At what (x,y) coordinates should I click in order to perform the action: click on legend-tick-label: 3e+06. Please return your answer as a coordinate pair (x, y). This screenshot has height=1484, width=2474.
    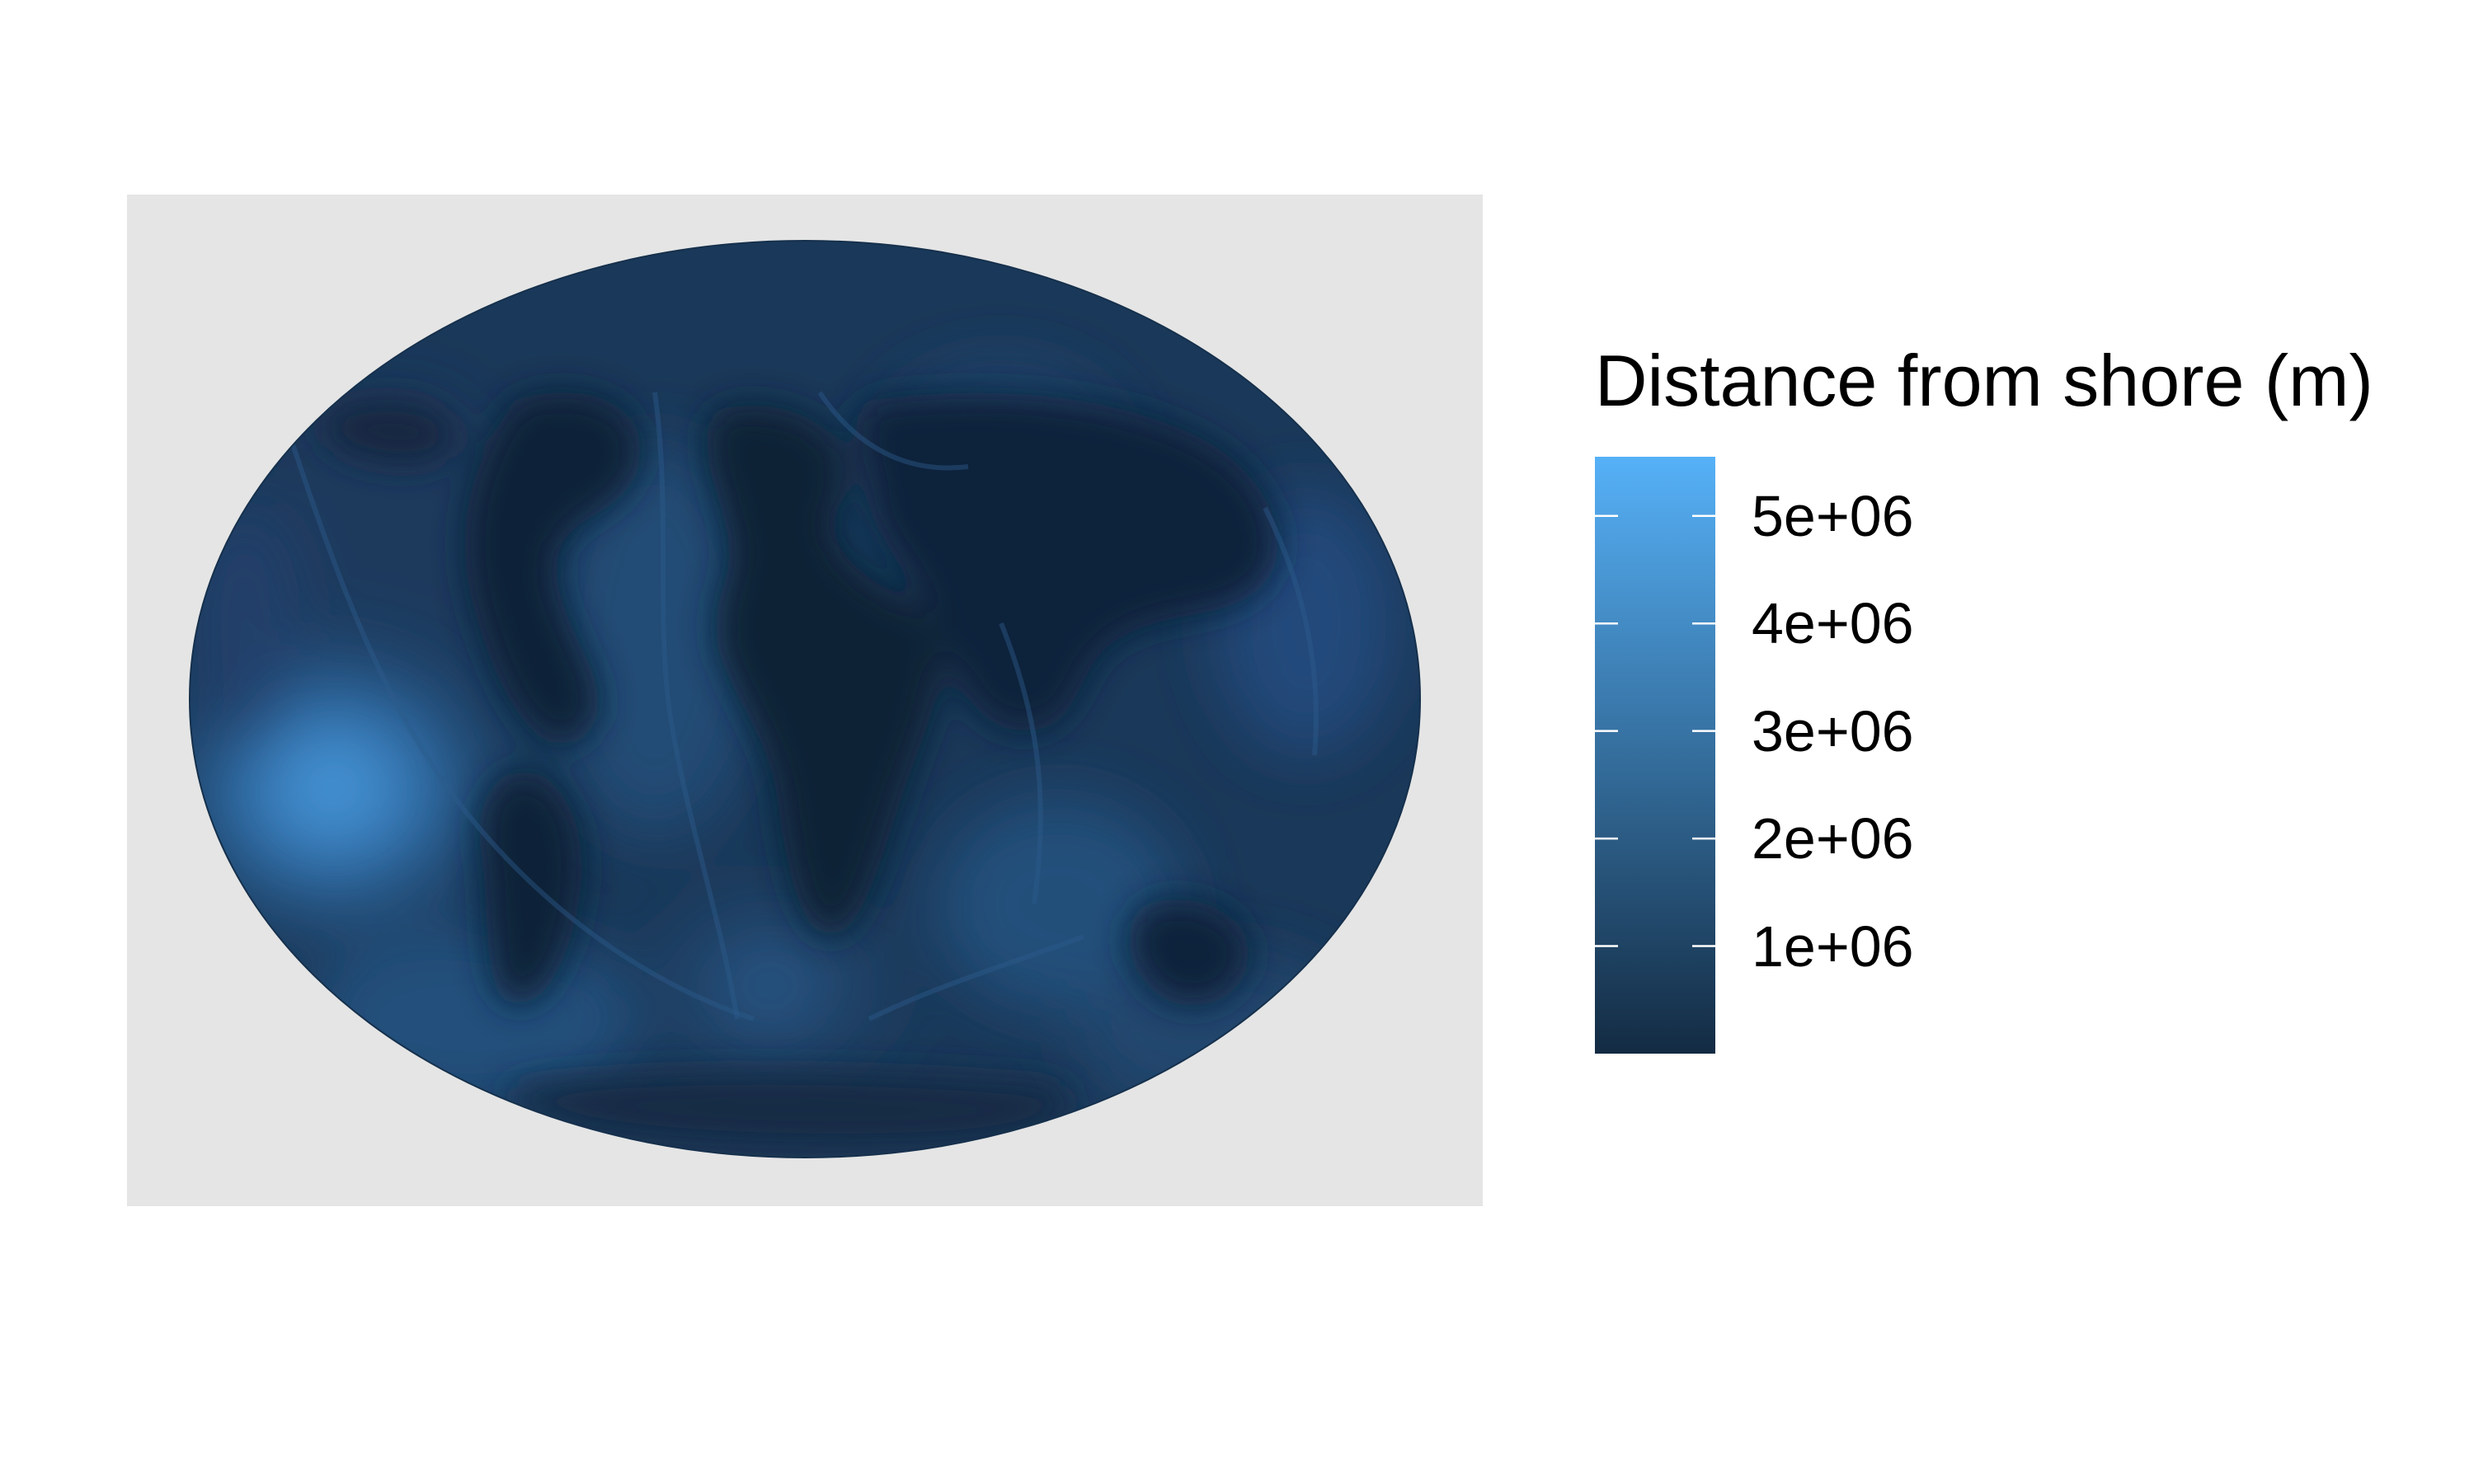
    Looking at the image, I should click on (1833, 730).